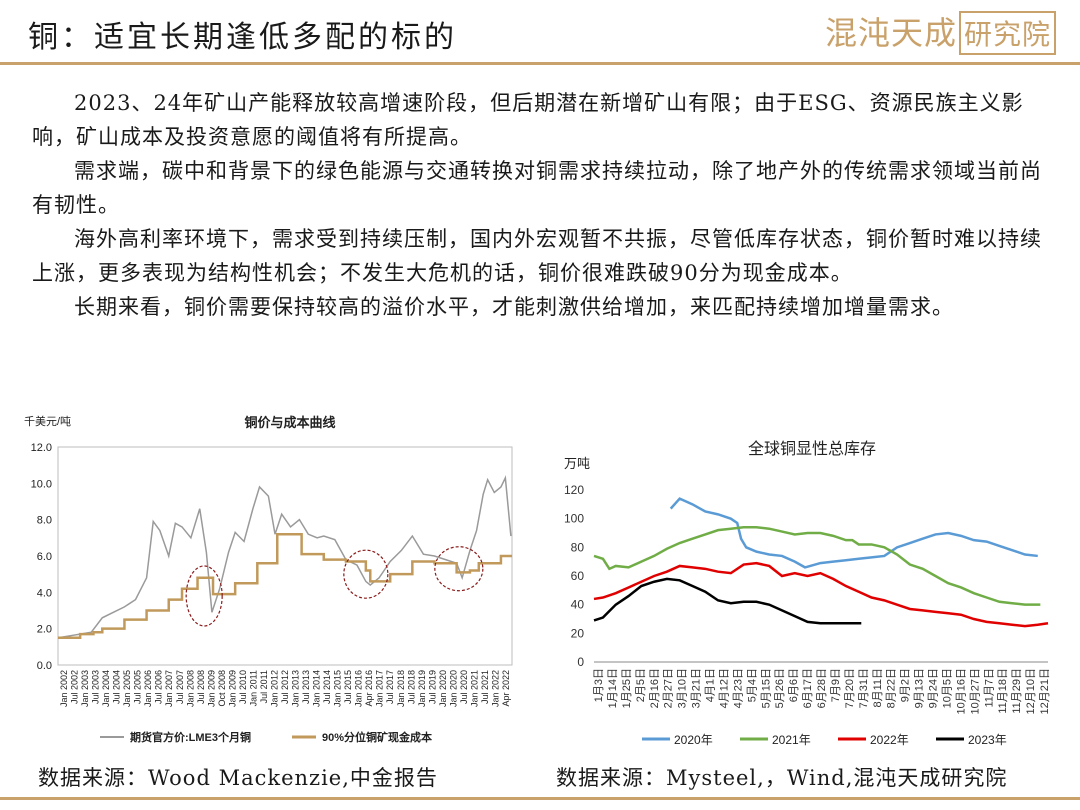  Describe the element at coordinates (890, 33) in the screenshot. I see `logo-main: 混沌天成` at that location.